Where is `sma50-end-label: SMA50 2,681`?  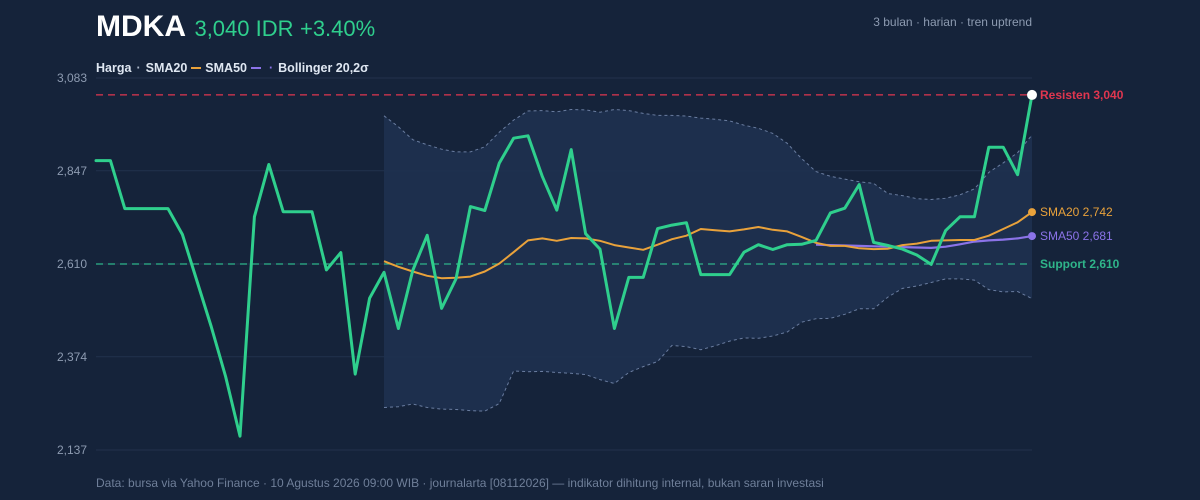
sma50-end-label: SMA50 2,681 is located at coordinates (1076, 236).